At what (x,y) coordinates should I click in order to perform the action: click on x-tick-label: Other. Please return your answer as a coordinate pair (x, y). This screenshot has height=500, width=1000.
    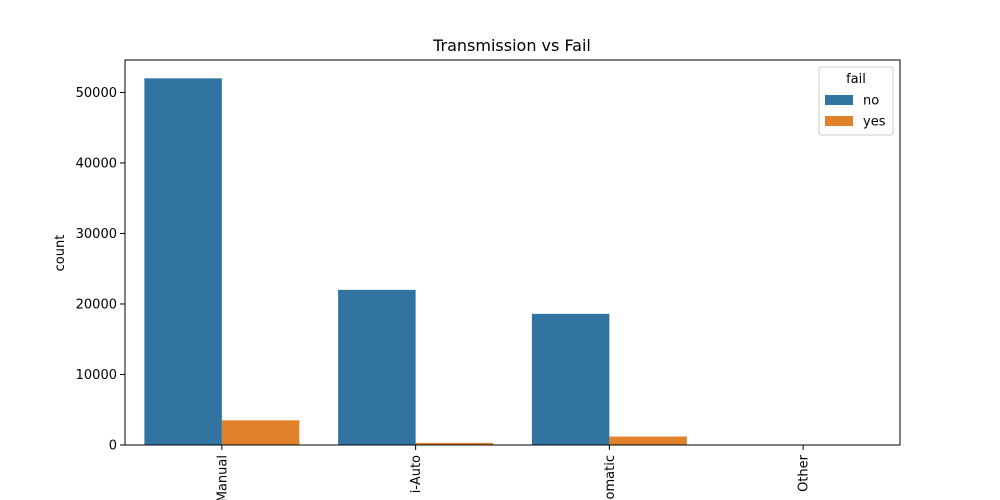
    Looking at the image, I should click on (804, 473).